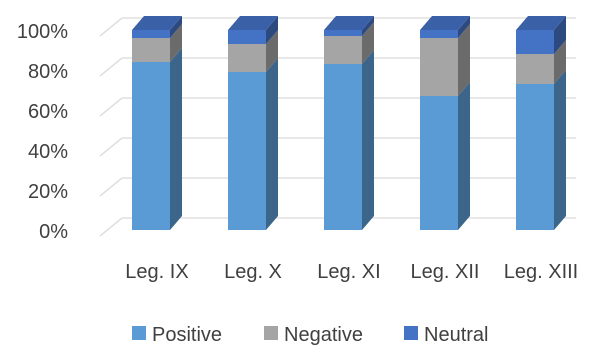 The height and width of the screenshot is (352, 600). What do you see at coordinates (187, 335) in the screenshot?
I see `legend-label: Positive` at bounding box center [187, 335].